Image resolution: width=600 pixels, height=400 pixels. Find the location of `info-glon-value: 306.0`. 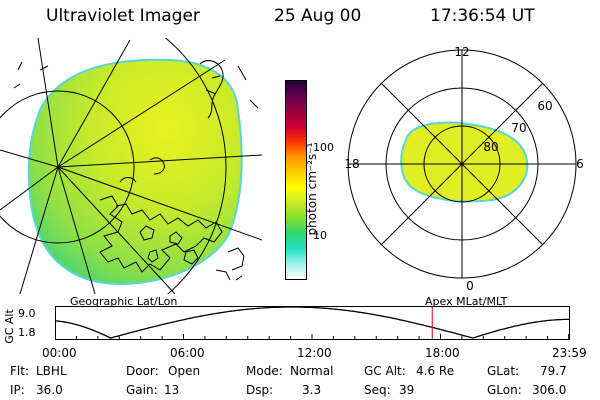

info-glon-value: 306.0 is located at coordinates (549, 390).